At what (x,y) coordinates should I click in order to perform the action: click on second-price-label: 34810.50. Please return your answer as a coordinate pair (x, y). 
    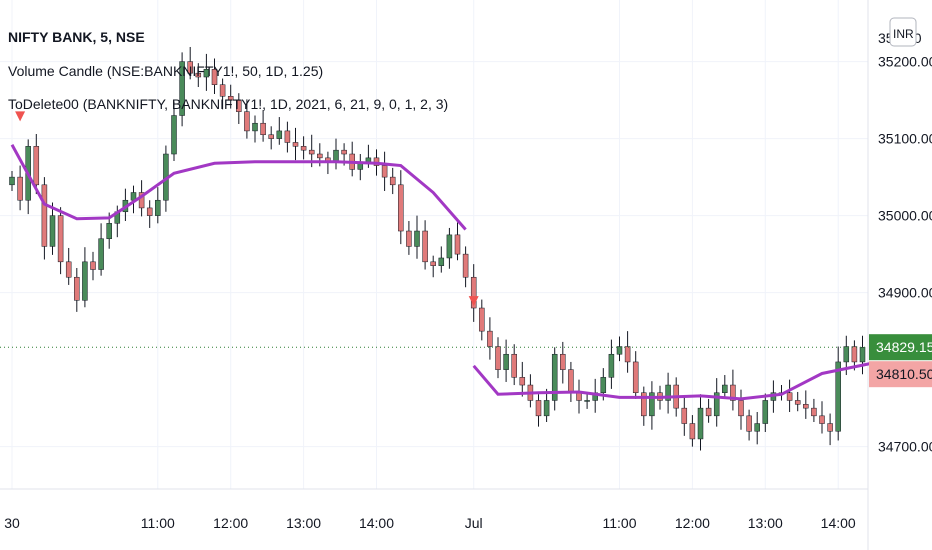
    Looking at the image, I should click on (904, 374).